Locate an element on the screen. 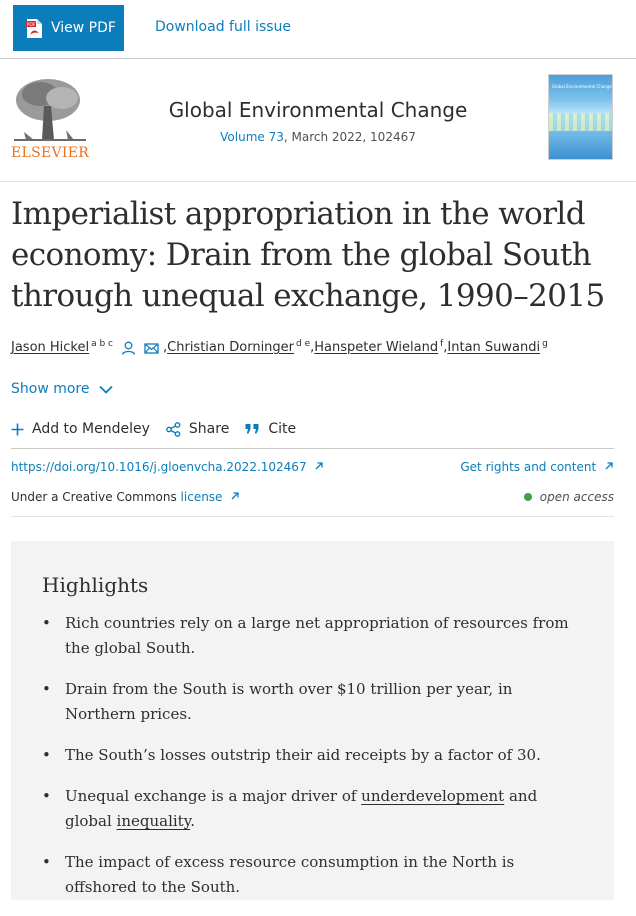 This screenshot has width=636, height=916. open-access-label: open access is located at coordinates (576, 497).